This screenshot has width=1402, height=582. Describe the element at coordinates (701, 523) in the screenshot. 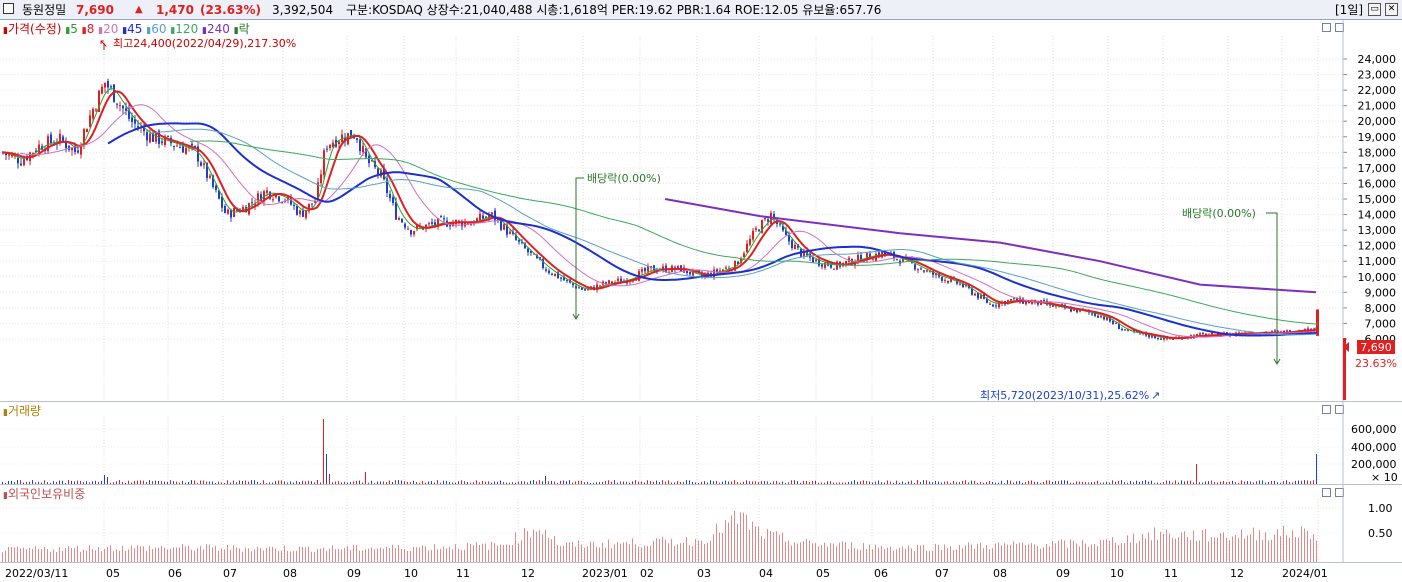

I see `foreign-chart: 1.00 0.50` at that location.